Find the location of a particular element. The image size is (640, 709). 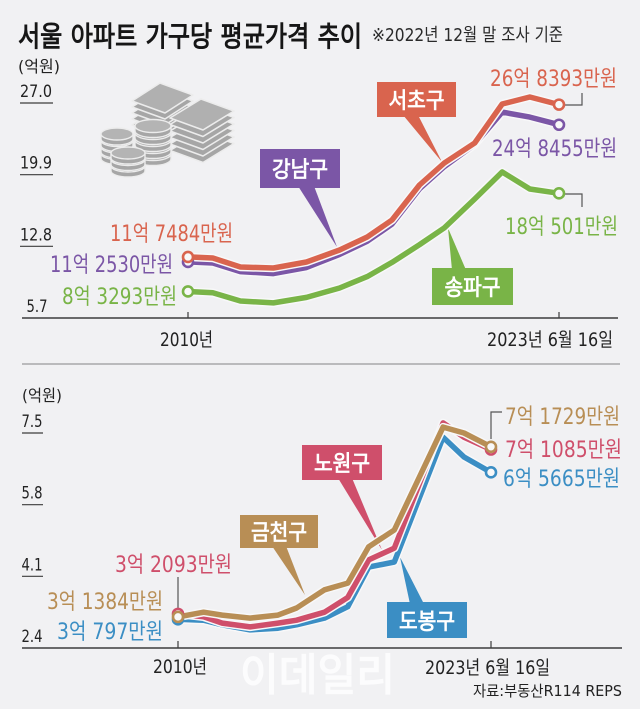

end-value-label-songpa: 18억 501만원 is located at coordinates (561, 227).